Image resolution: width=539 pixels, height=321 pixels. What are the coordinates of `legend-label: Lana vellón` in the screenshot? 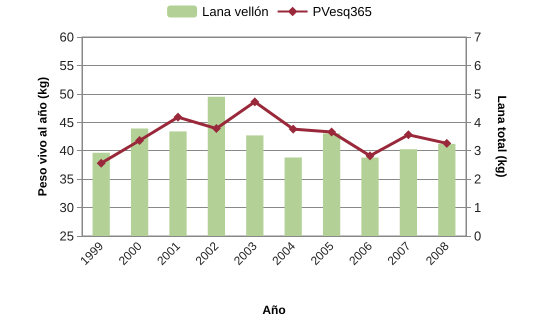 It's located at (235, 11).